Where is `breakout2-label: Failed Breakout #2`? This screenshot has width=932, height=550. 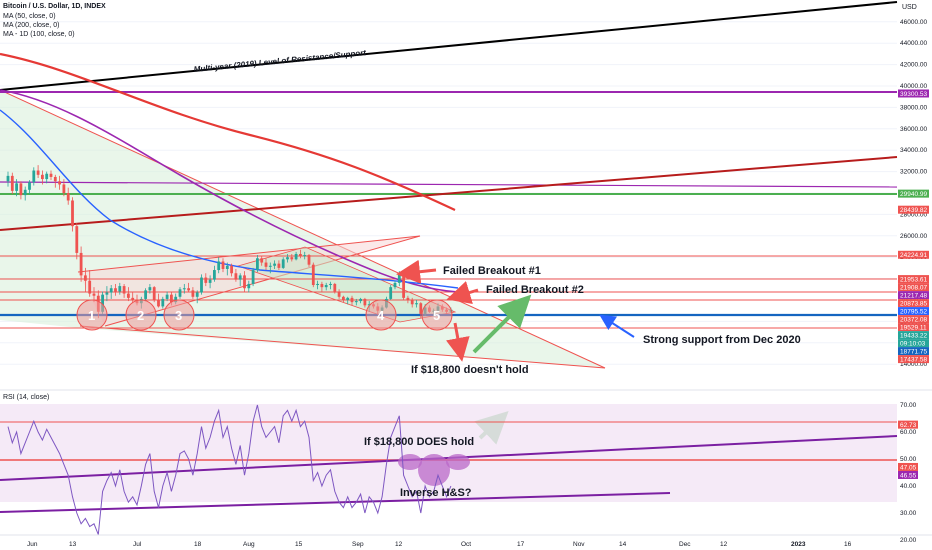
breakout2-label: Failed Breakout #2 is located at coordinates (535, 290).